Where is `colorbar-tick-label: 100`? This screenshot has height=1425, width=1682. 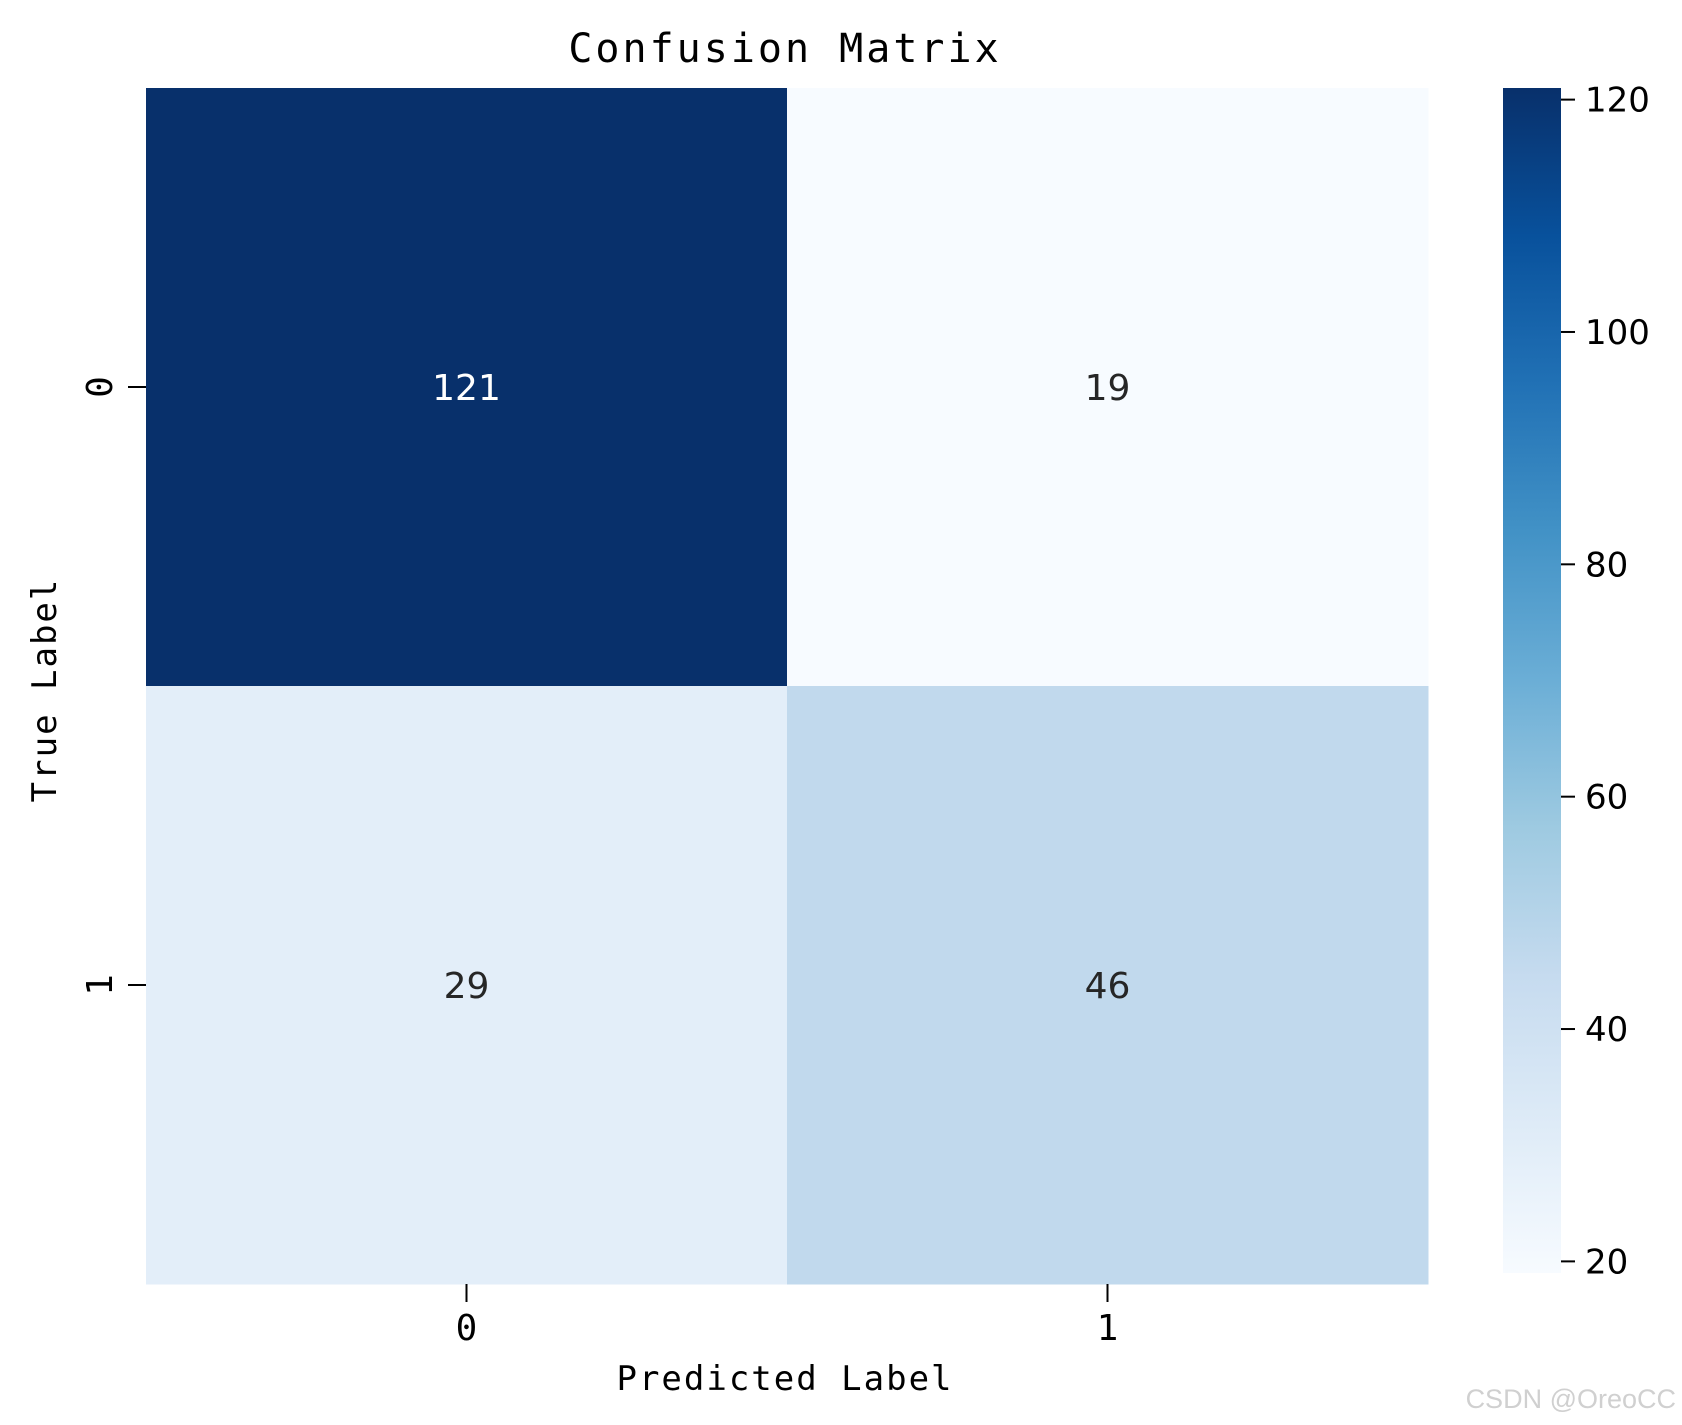 colorbar-tick-label: 100 is located at coordinates (1617, 333).